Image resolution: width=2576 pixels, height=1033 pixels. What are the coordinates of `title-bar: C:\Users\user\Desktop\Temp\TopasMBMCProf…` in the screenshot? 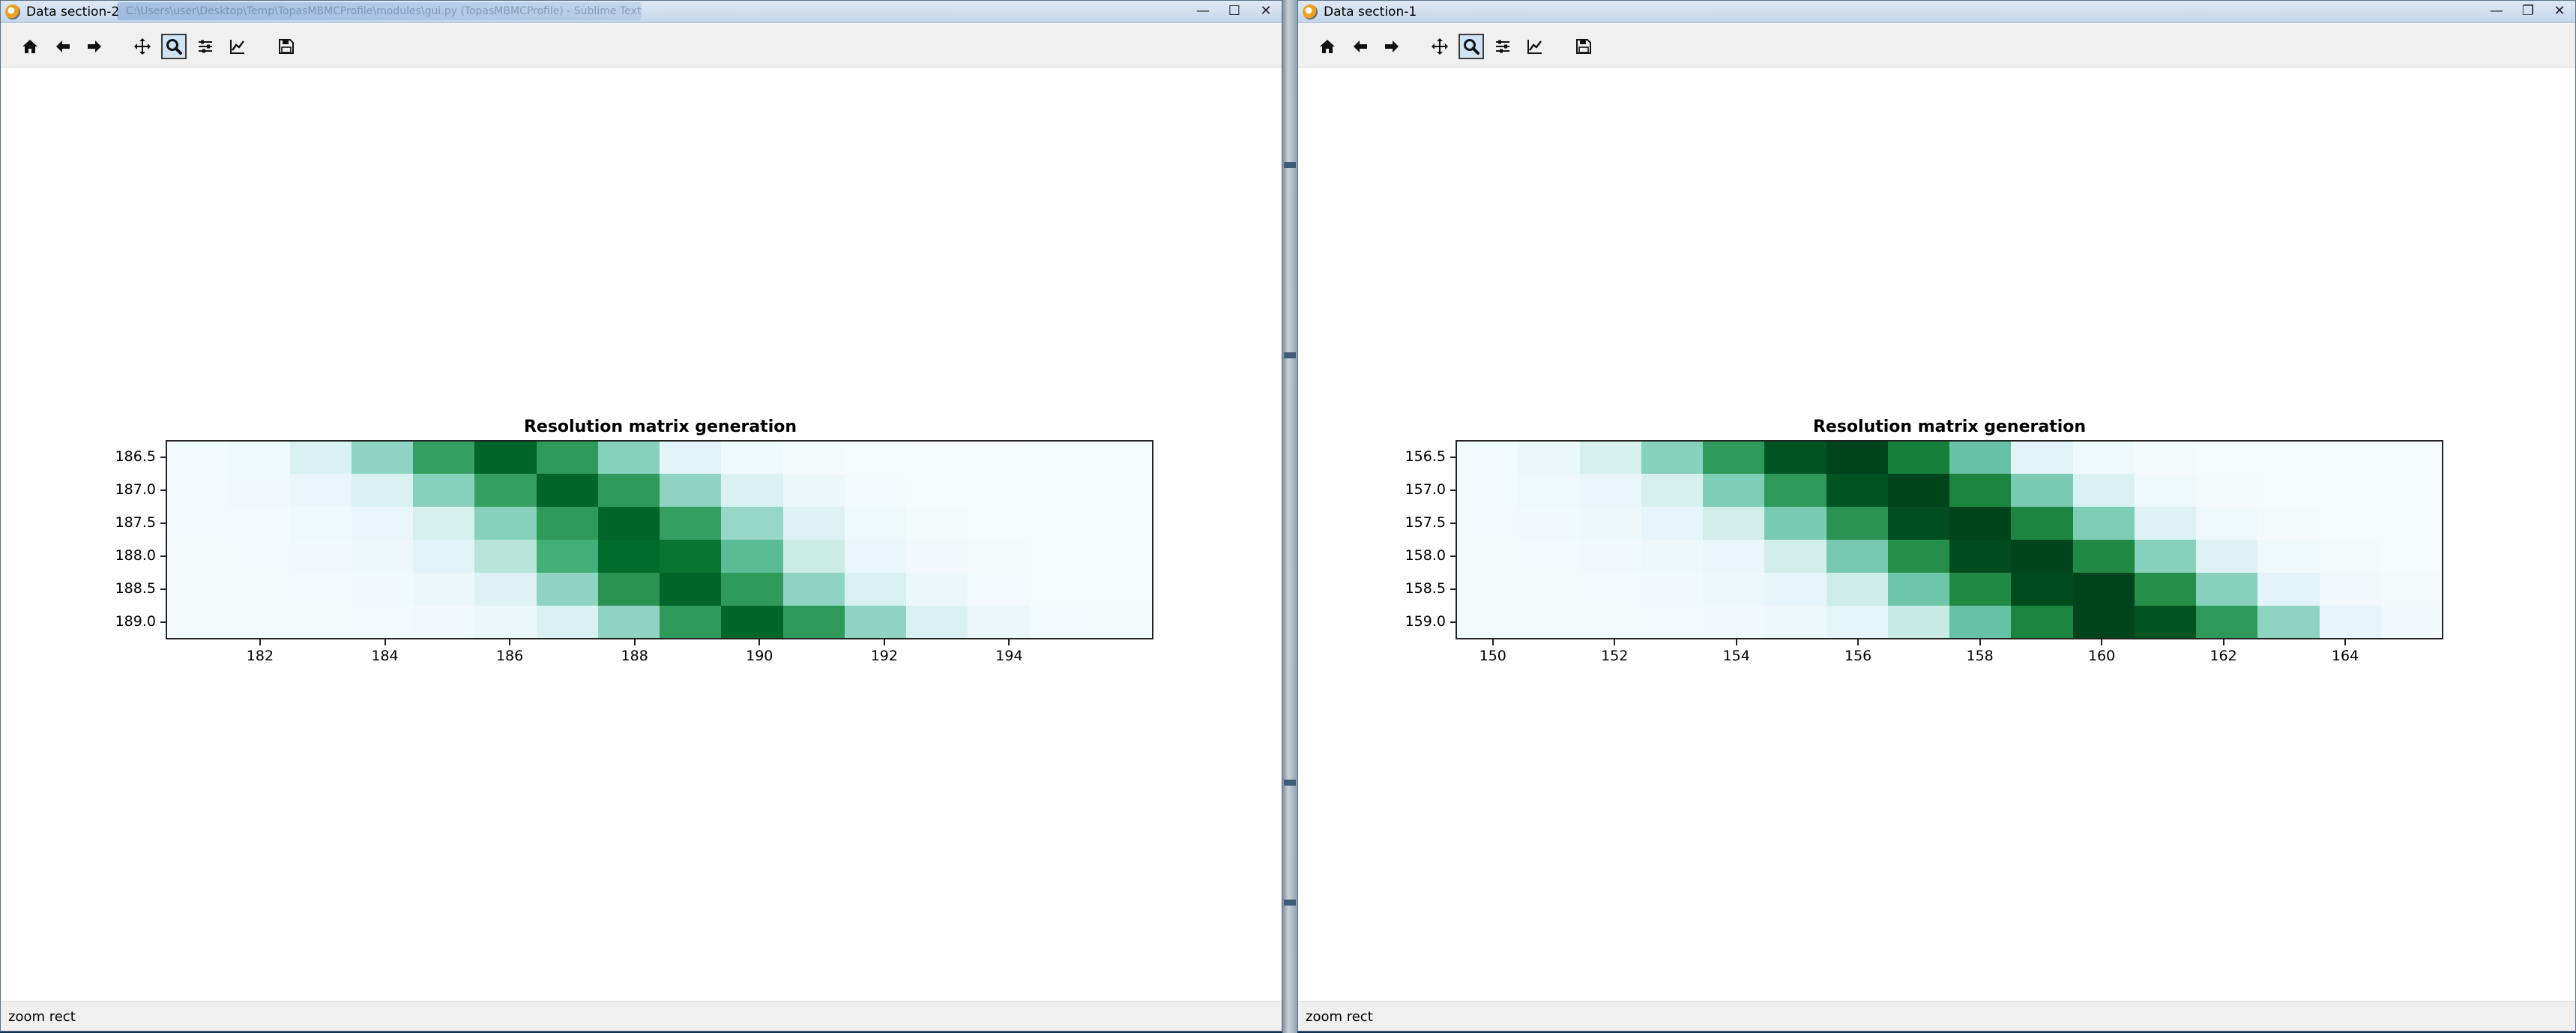 It's located at (642, 12).